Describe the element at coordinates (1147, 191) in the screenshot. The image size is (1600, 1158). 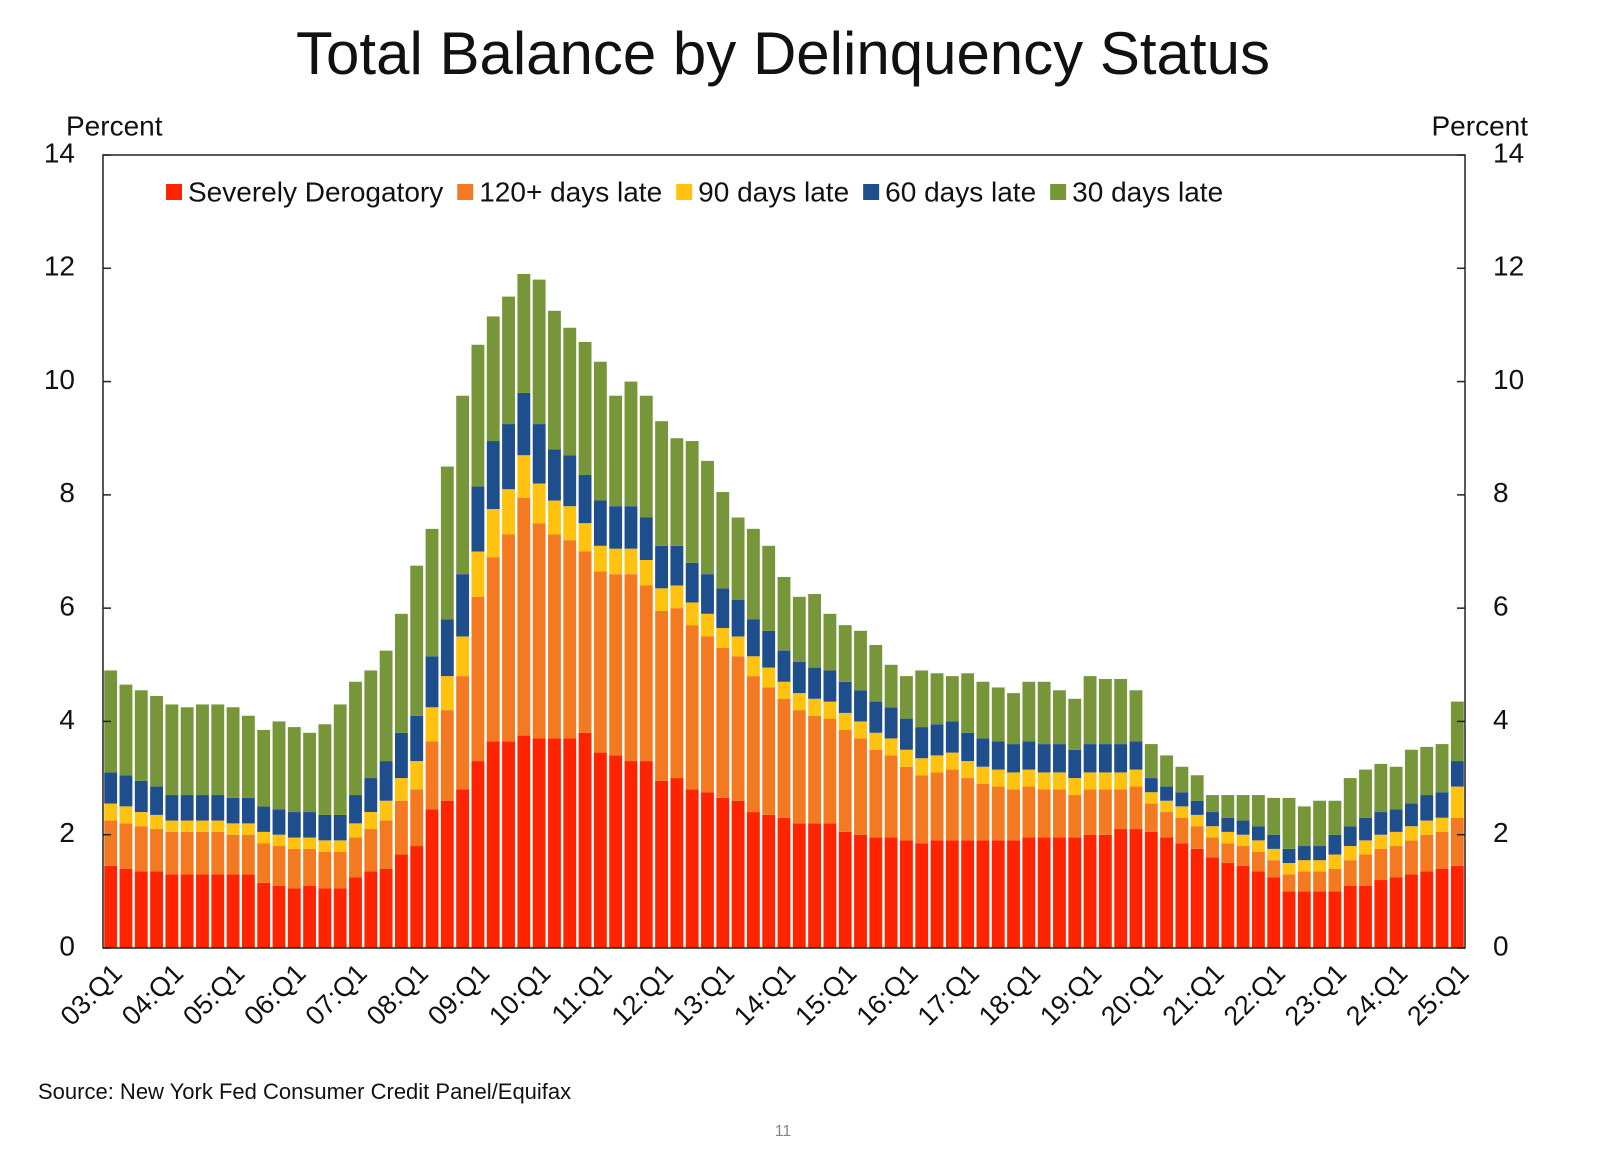
I see `legend-label: 30 days late` at that location.